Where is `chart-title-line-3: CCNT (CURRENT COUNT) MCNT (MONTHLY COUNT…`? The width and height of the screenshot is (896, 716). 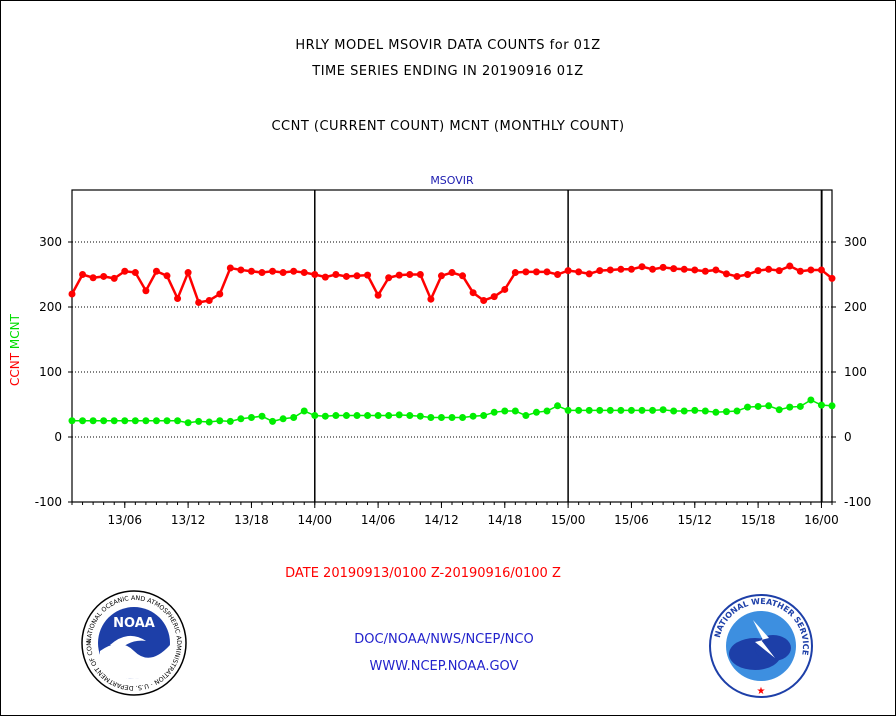 chart-title-line-3: CCNT (CURRENT COUNT) MCNT (MONTHLY COUNT… is located at coordinates (448, 126).